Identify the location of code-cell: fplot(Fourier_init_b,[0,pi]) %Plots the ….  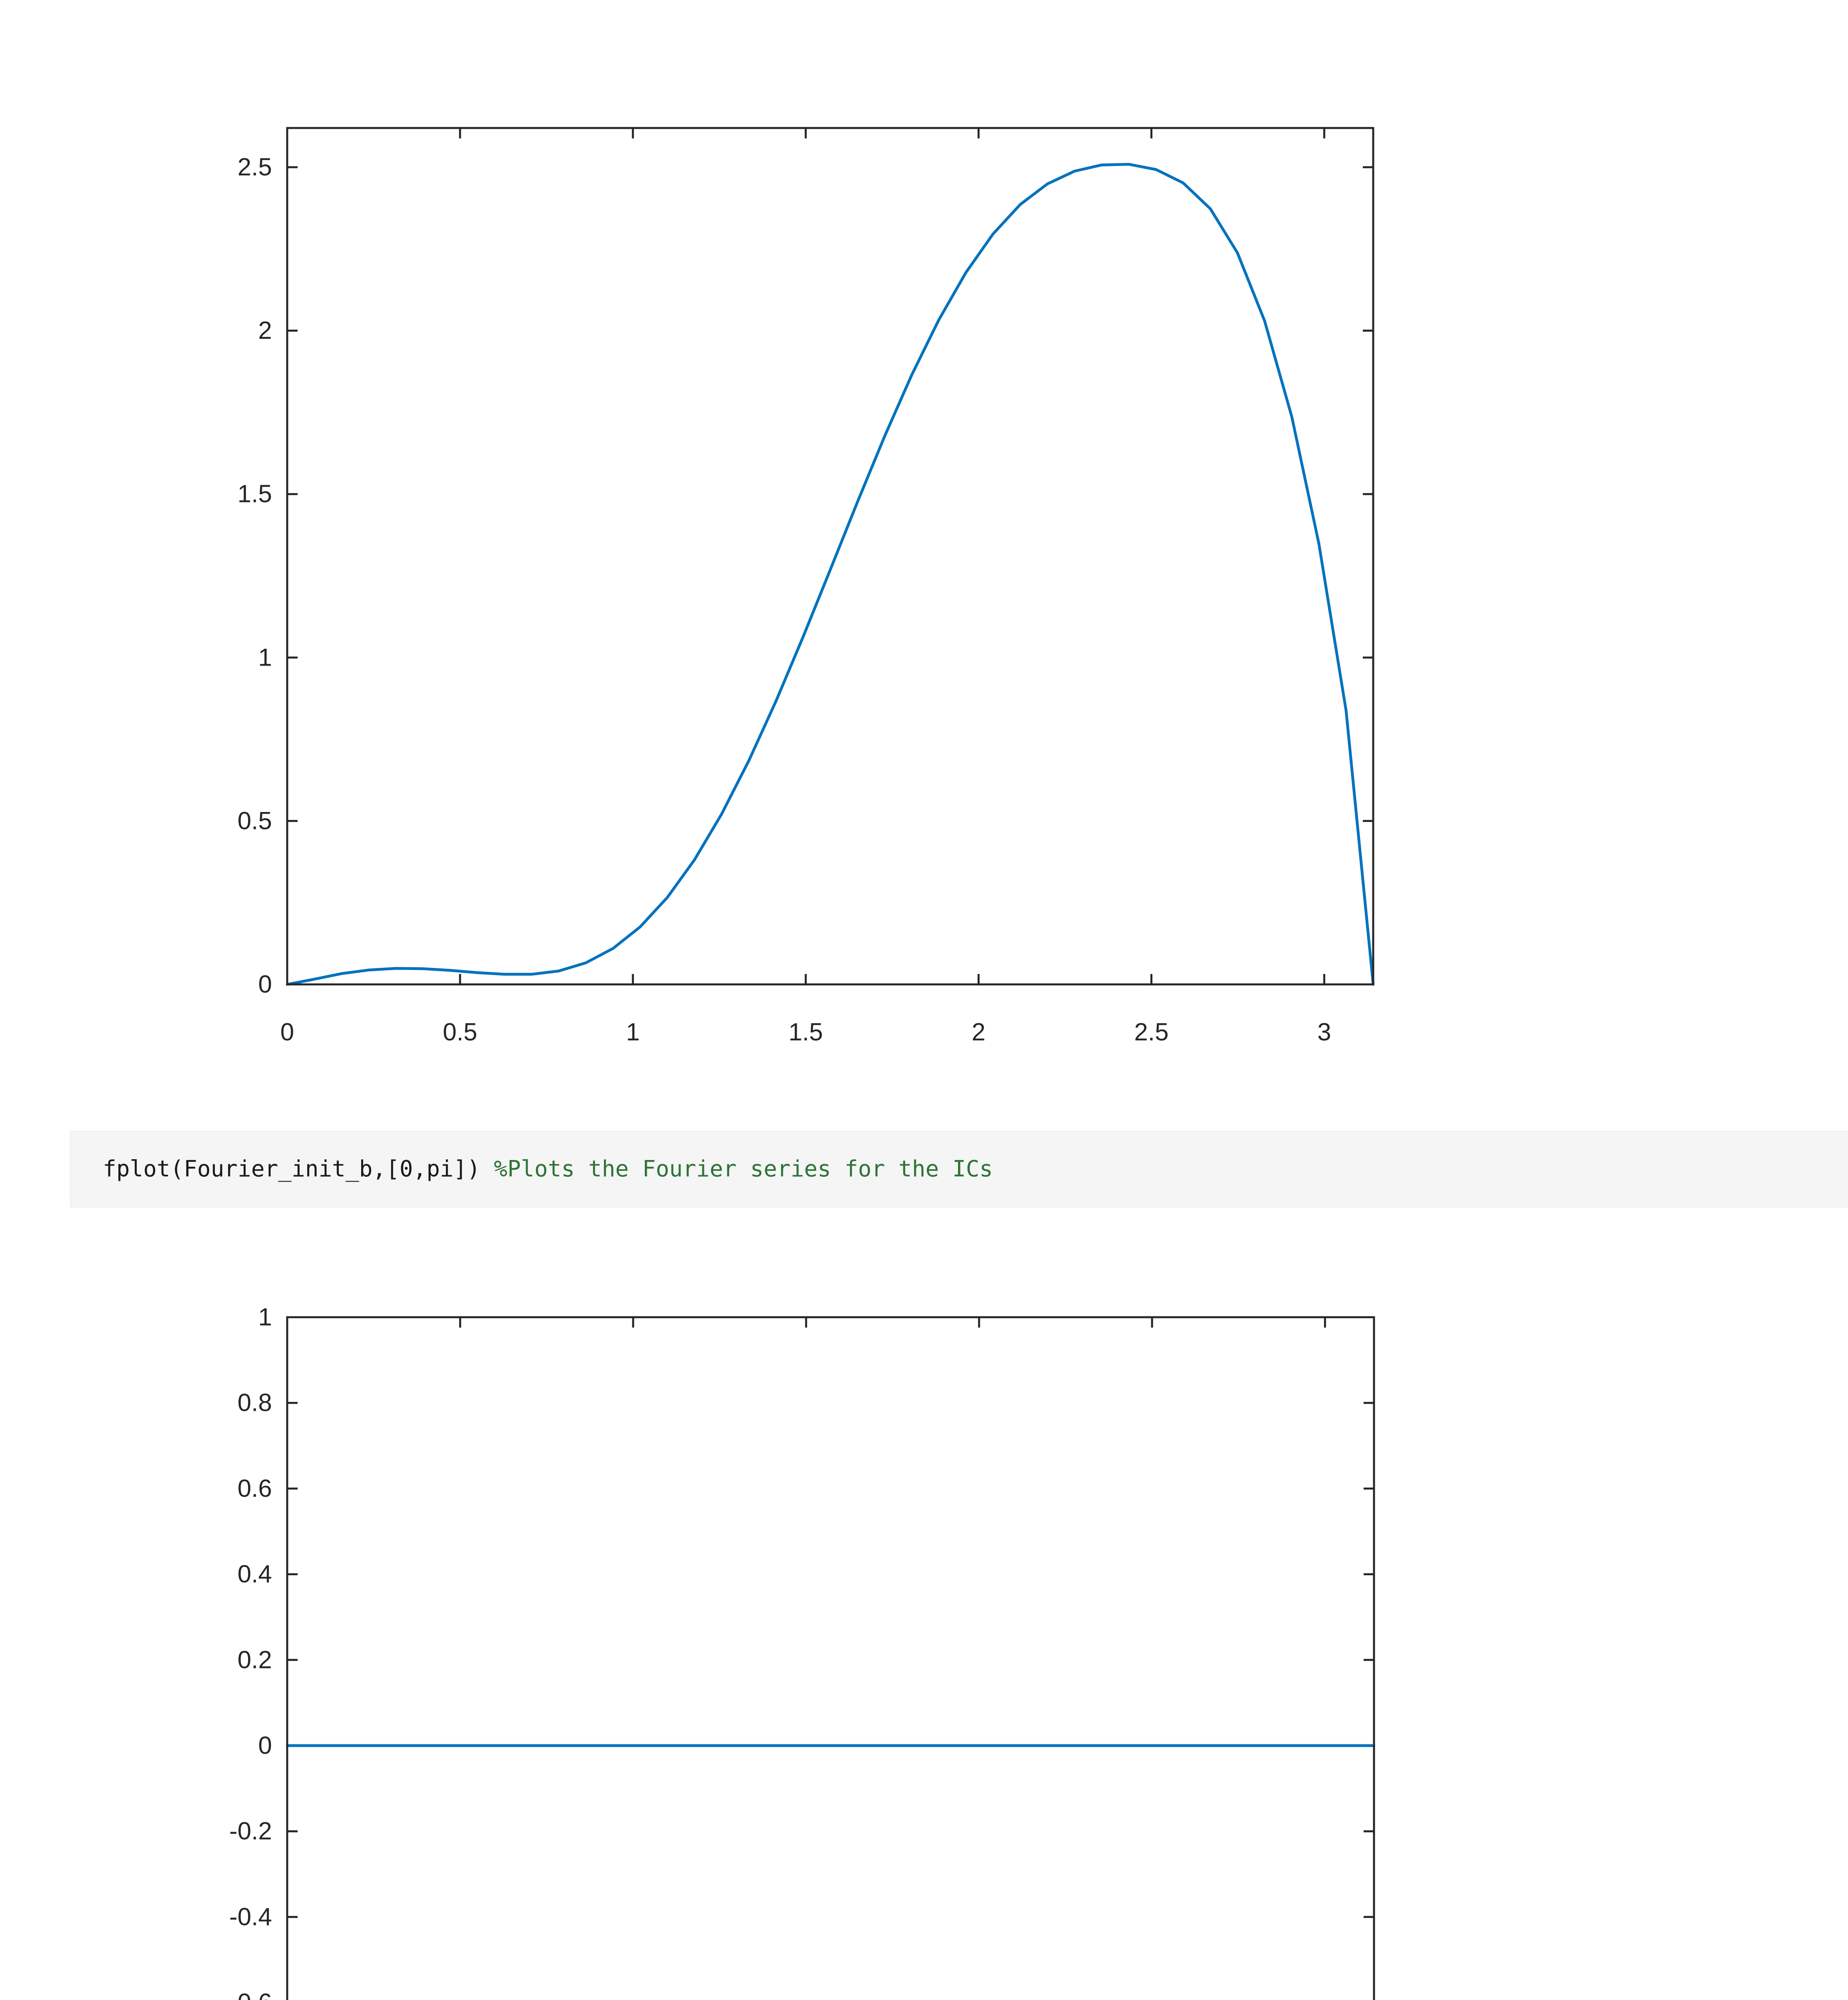
(959, 1169).